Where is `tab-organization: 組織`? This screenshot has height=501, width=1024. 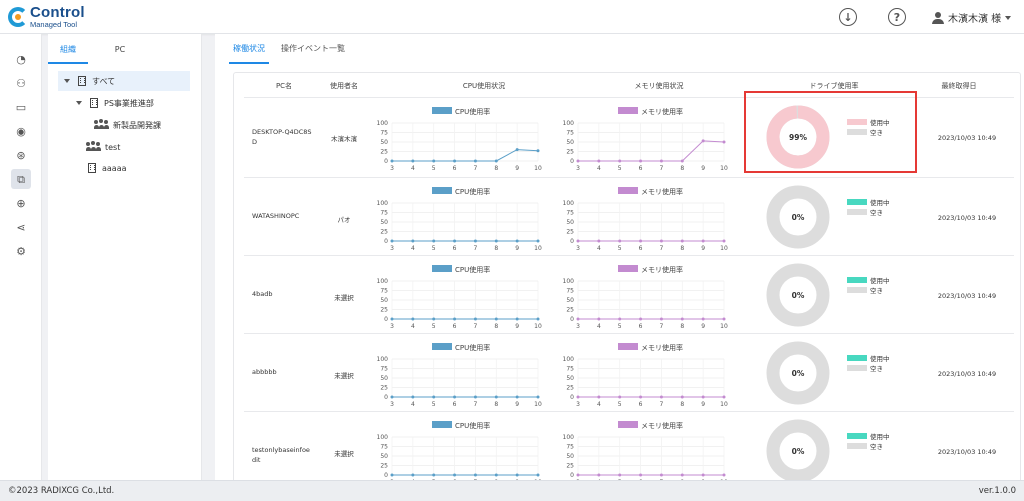
tab-organization: 組織 is located at coordinates (68, 53).